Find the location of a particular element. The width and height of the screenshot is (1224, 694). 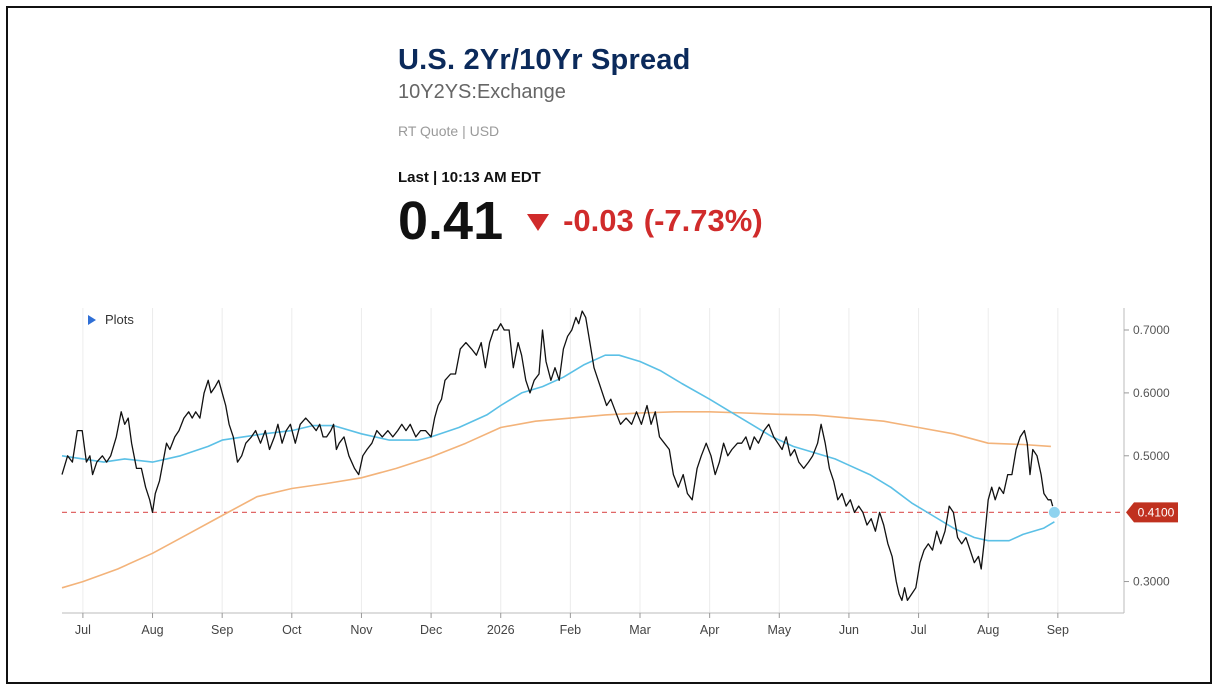

x-tick-label: 2026 is located at coordinates (501, 630).